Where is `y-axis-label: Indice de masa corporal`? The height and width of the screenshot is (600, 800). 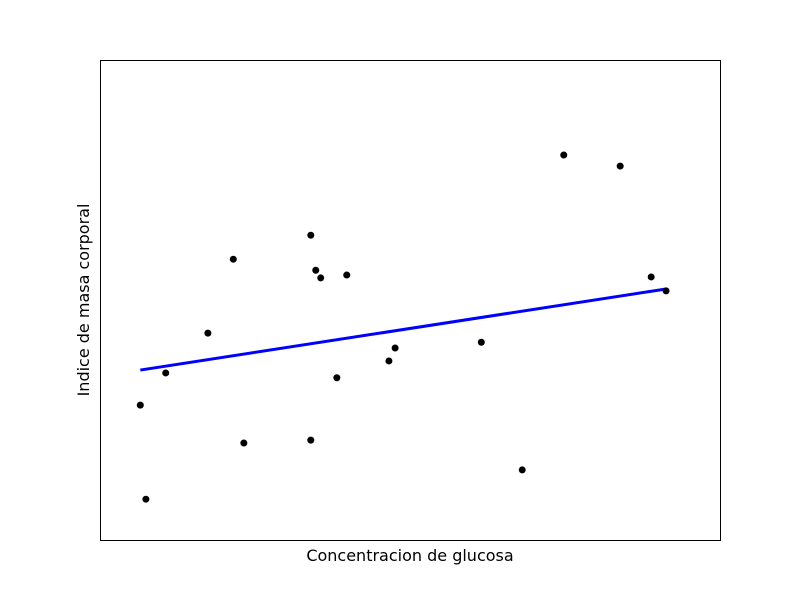 y-axis-label: Indice de masa corporal is located at coordinates (83, 300).